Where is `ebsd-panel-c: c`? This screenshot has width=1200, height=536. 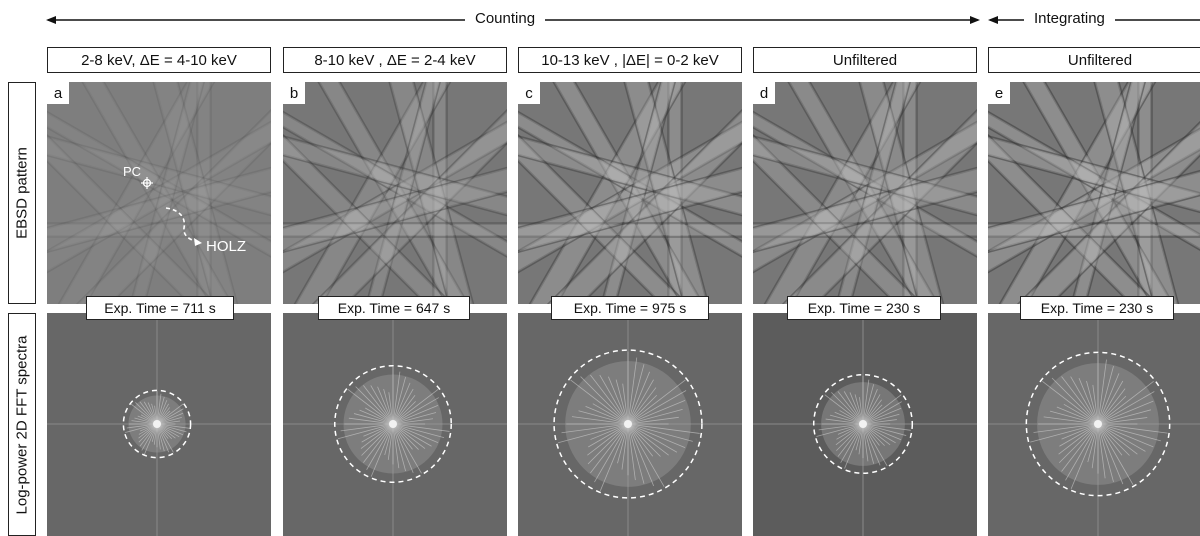 ebsd-panel-c: c is located at coordinates (630, 193).